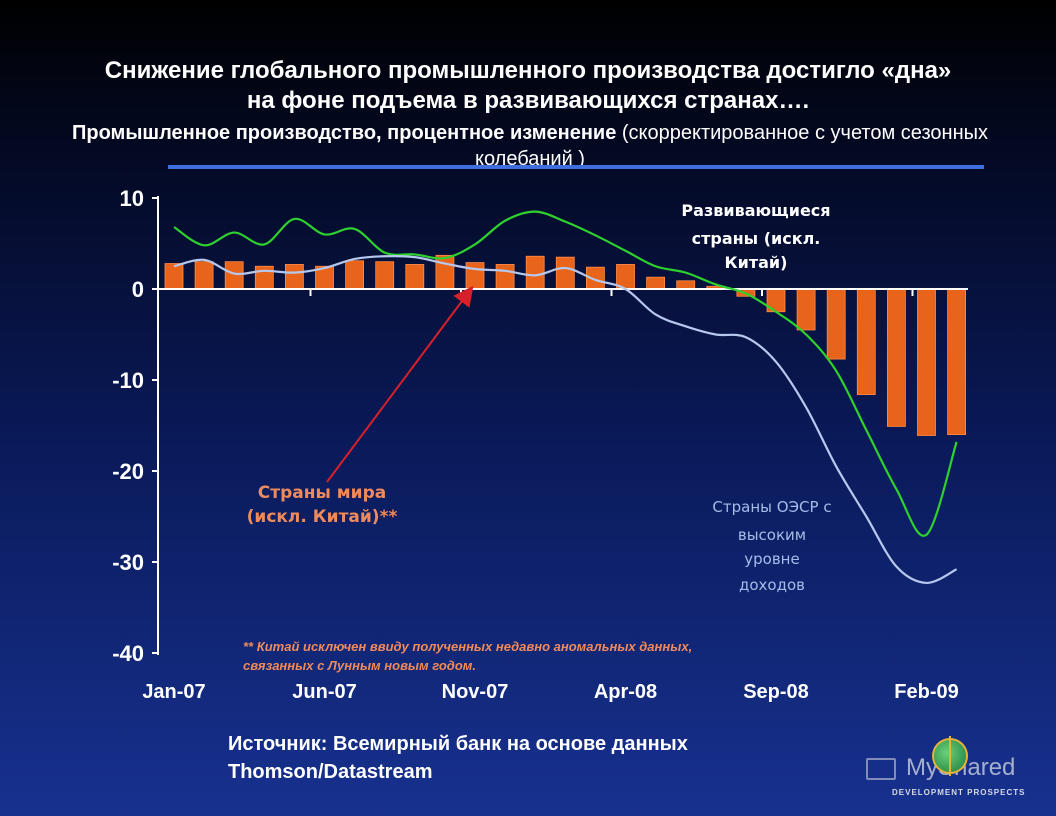 The height and width of the screenshot is (816, 1056). What do you see at coordinates (950, 756) in the screenshot?
I see `globe-icon` at bounding box center [950, 756].